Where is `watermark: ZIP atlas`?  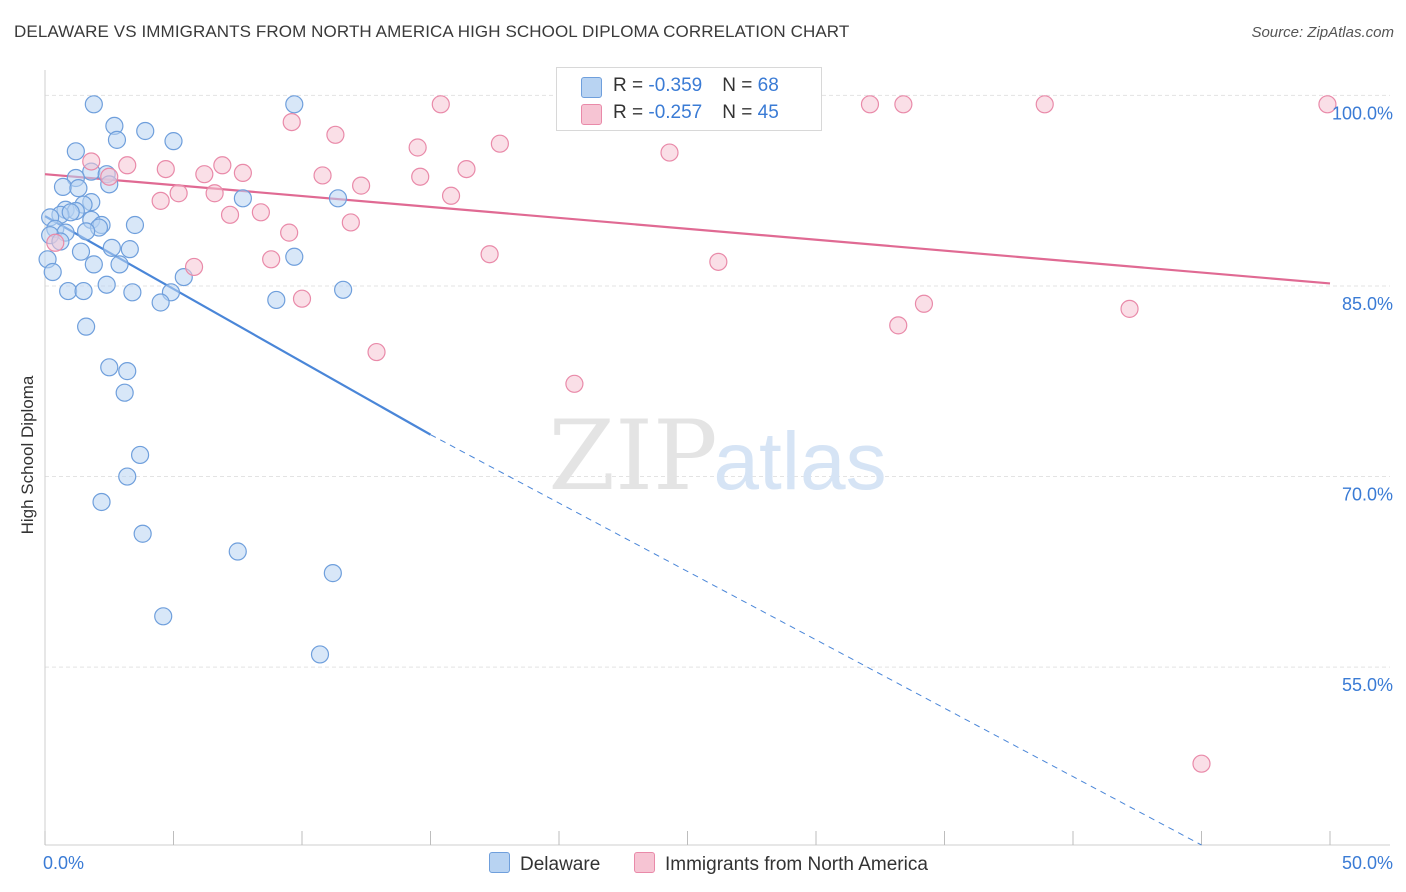 watermark: ZIP atlas is located at coordinates (717, 456).